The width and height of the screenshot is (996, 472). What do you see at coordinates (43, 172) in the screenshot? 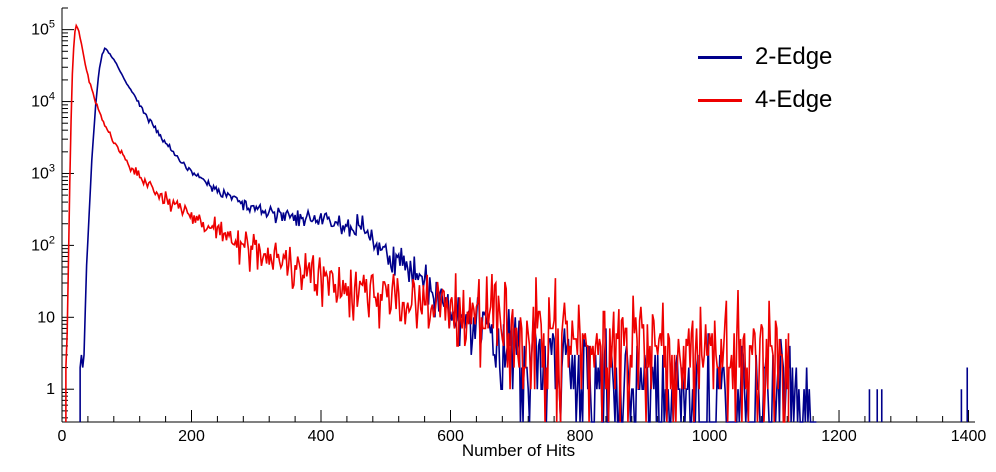
I see `y-tick-label: 10³` at bounding box center [43, 172].